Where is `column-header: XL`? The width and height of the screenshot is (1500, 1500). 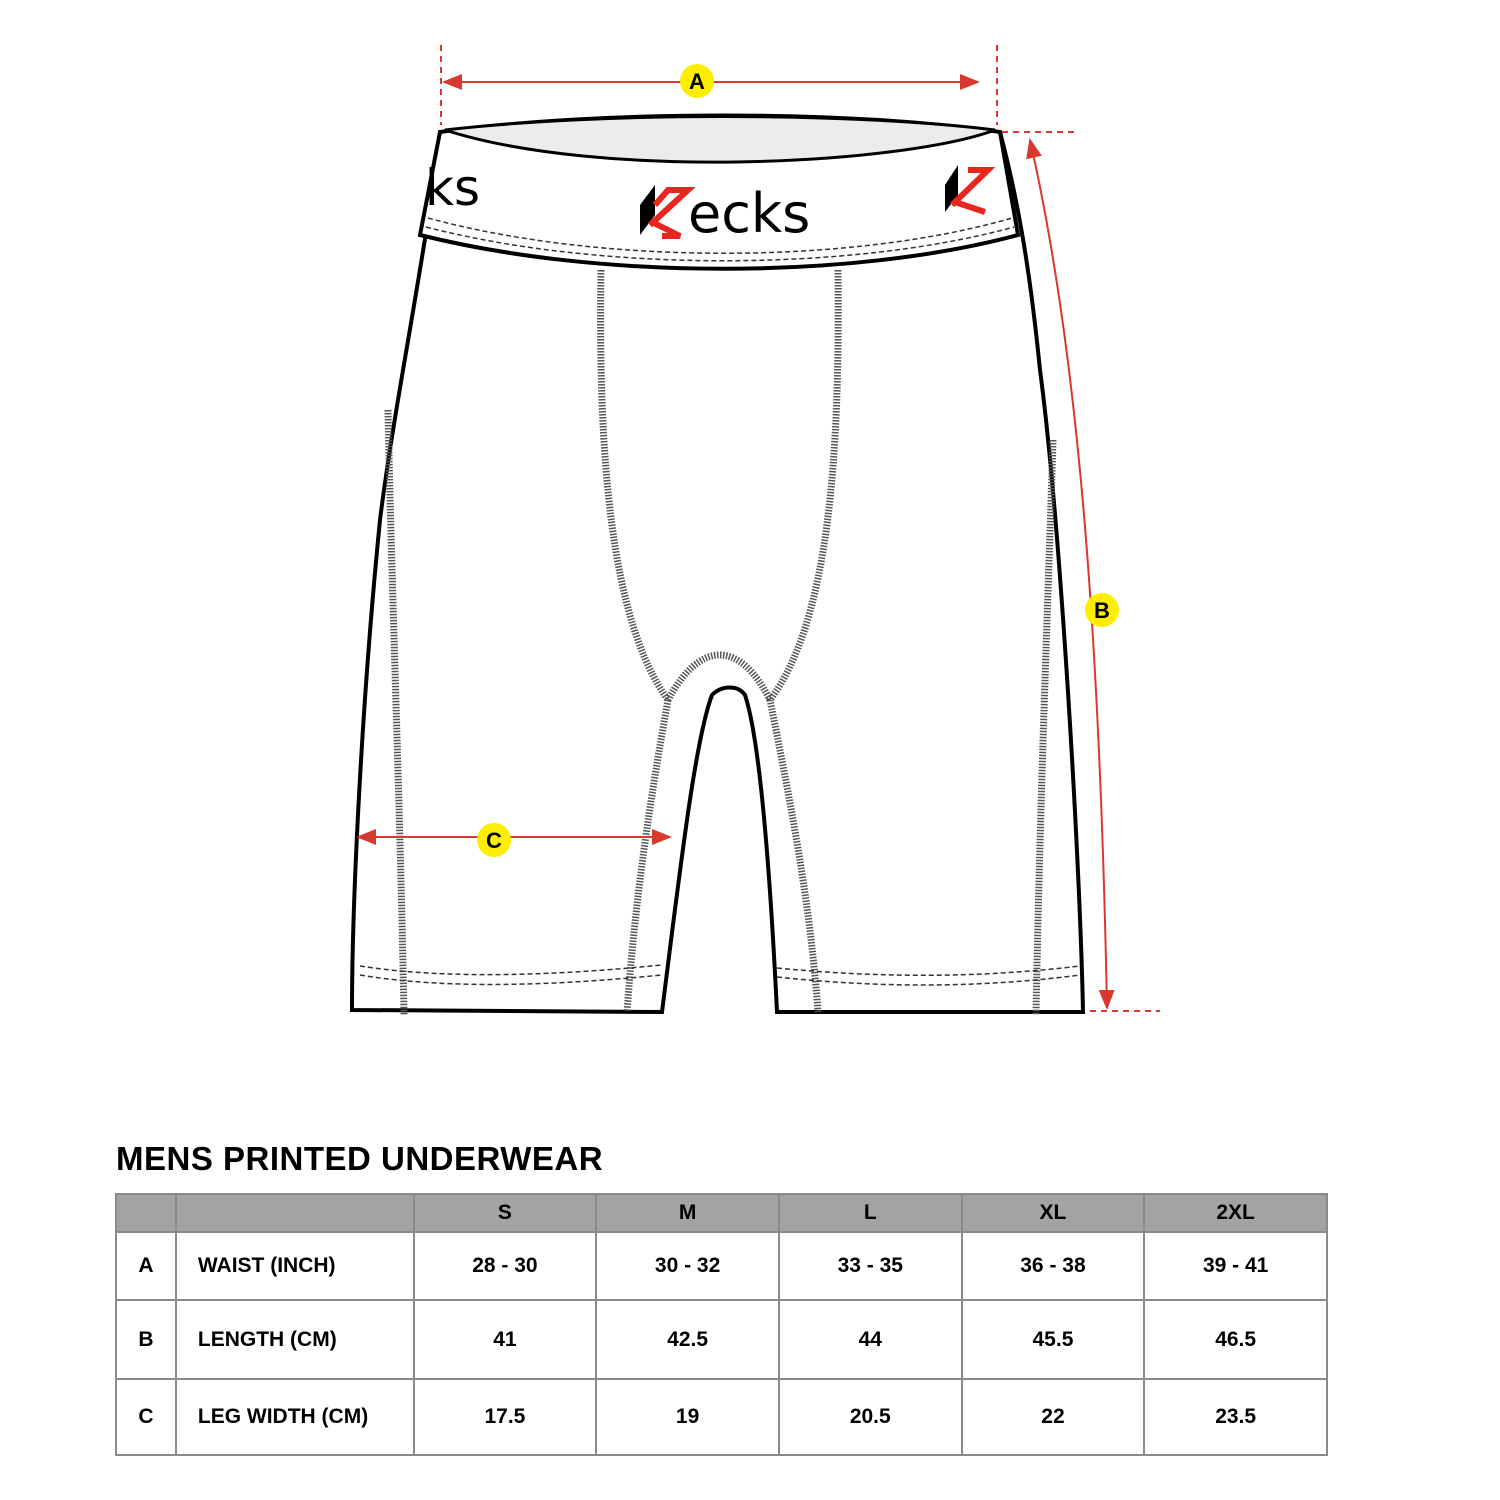
column-header: XL is located at coordinates (1053, 1213).